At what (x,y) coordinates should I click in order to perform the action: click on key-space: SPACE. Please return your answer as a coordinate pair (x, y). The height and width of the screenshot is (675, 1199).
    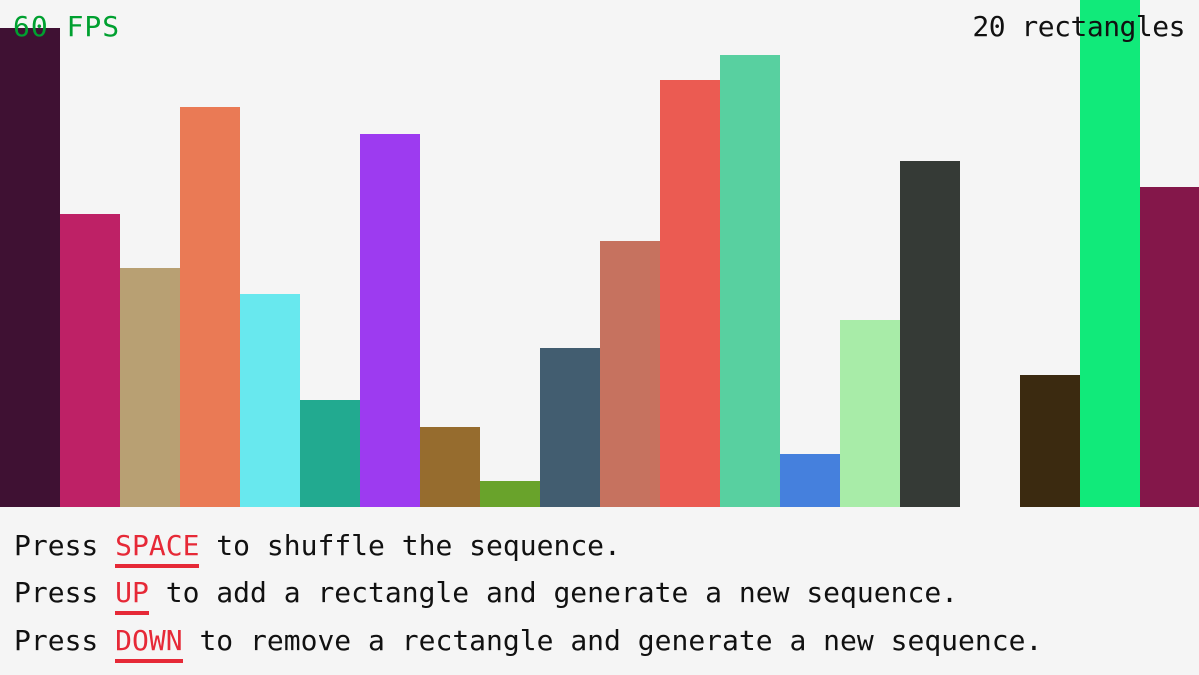
    Looking at the image, I should click on (157, 548).